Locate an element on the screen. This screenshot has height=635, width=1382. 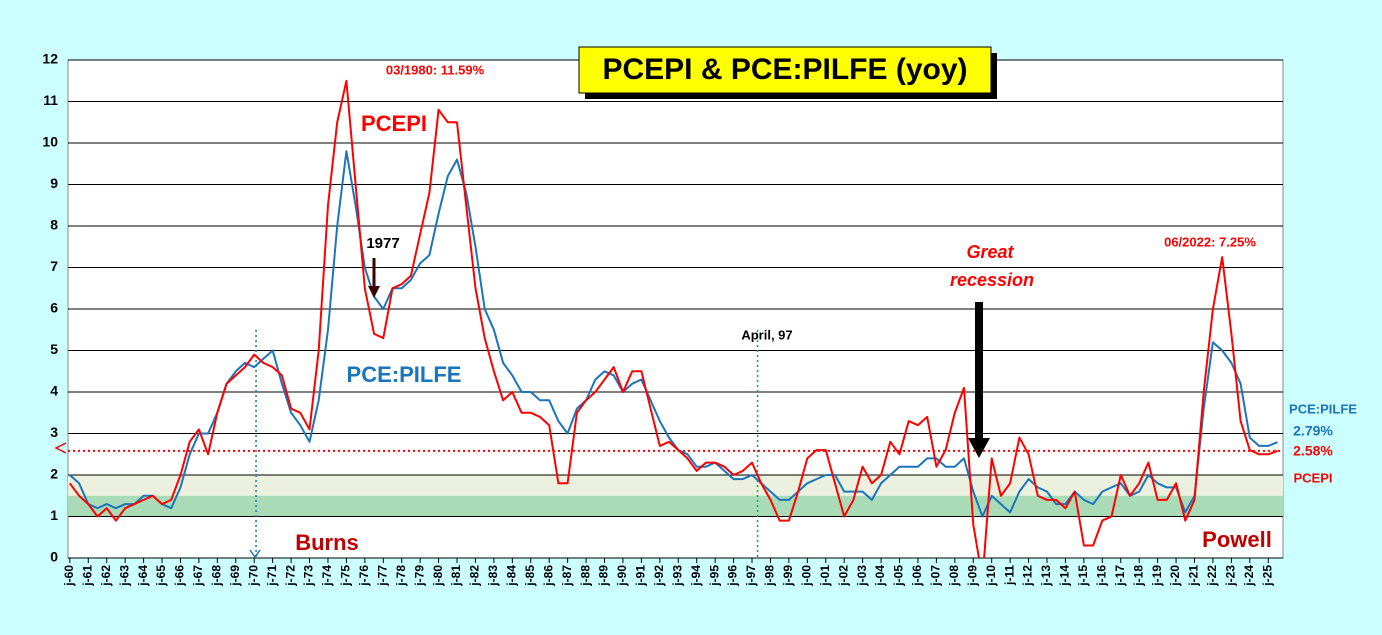
x-tick-label: j-62 is located at coordinates (106, 576).